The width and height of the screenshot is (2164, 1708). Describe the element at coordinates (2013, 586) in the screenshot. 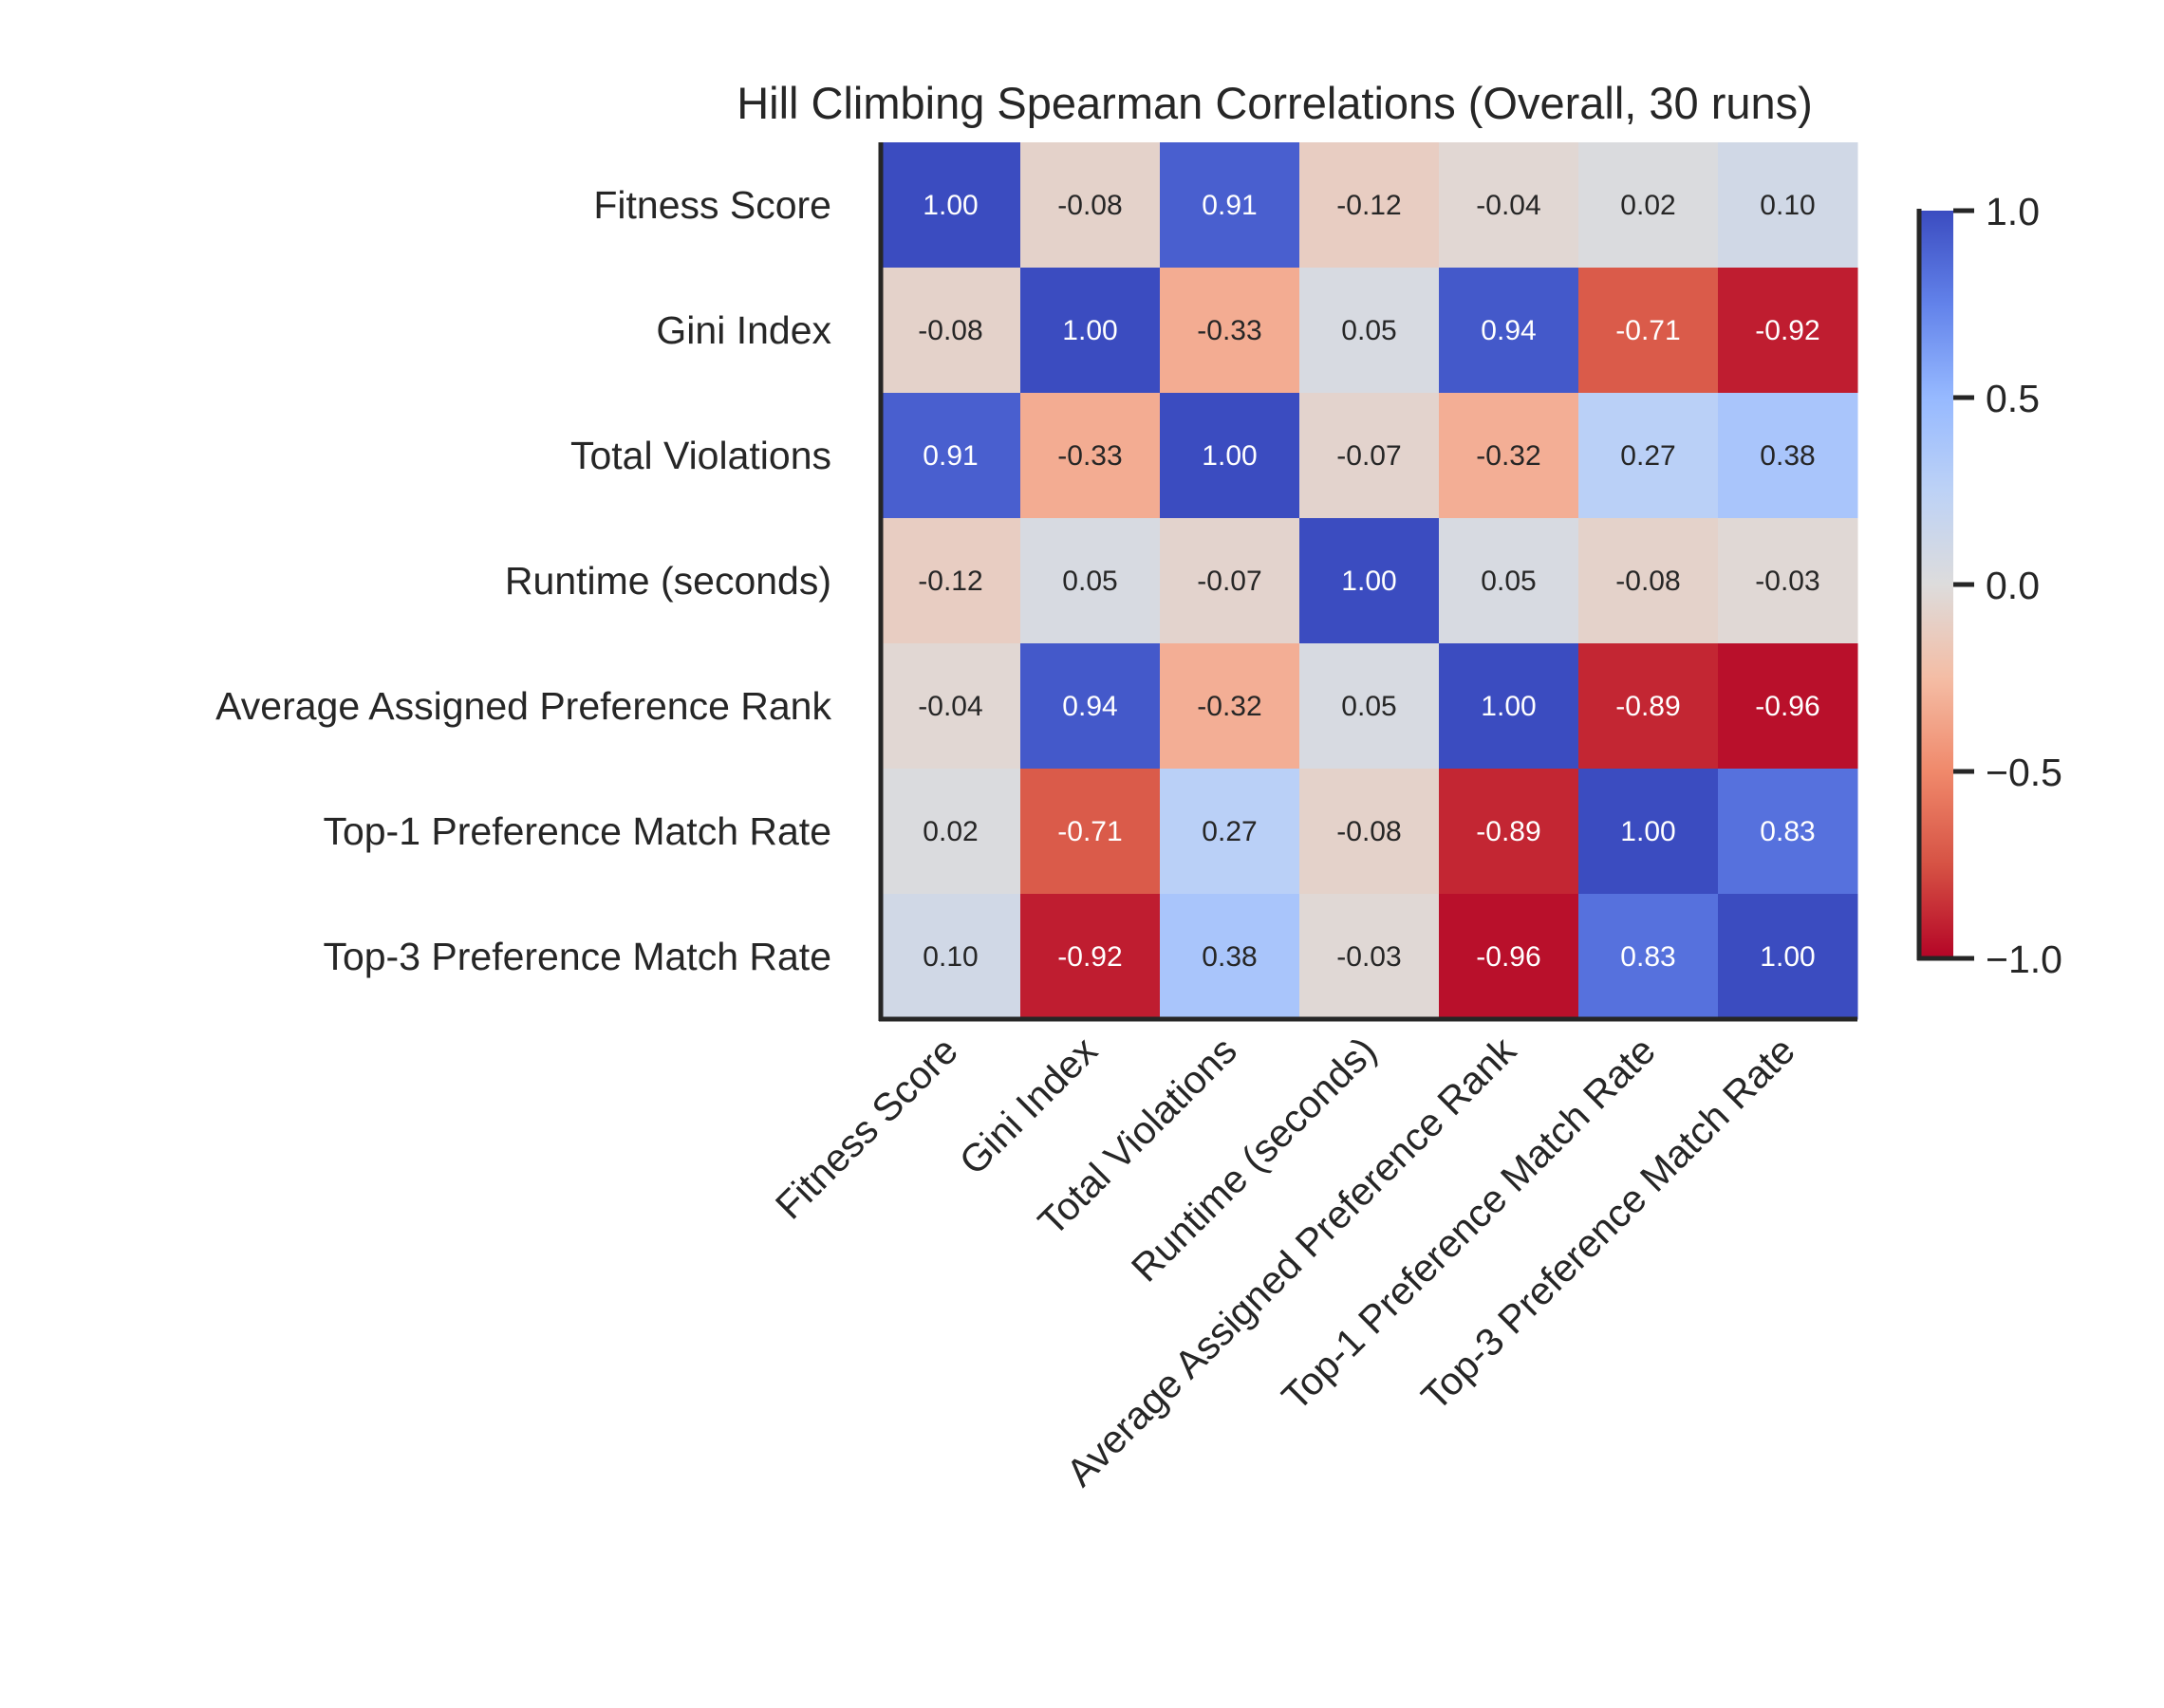

I see `colorbar-tick-label: 0.0` at that location.